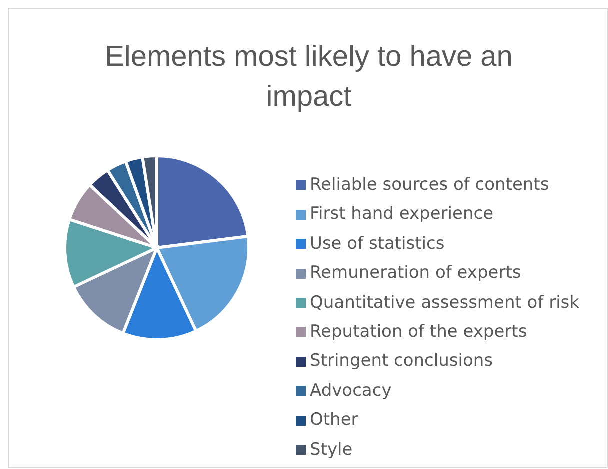 The width and height of the screenshot is (608, 469). Describe the element at coordinates (430, 185) in the screenshot. I see `legend-label: Reliable sources of contents` at that location.